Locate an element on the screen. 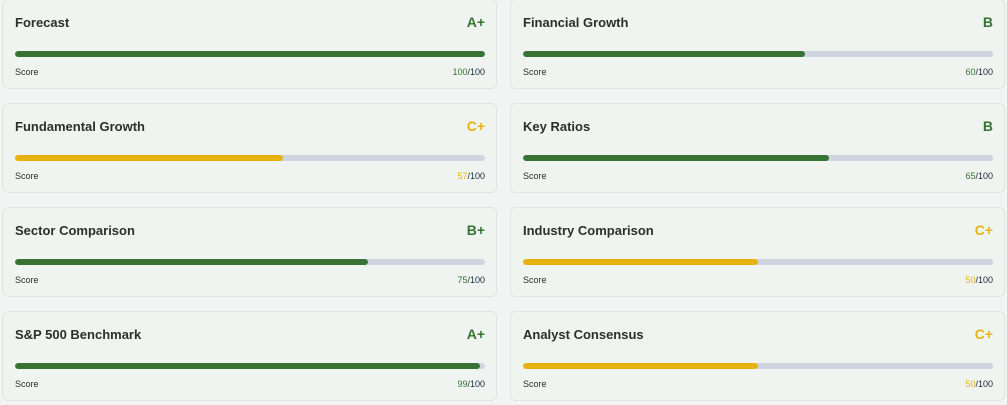 The width and height of the screenshot is (1007, 405). score-card: S&P 500 Benchmark A+ Score 99/100 is located at coordinates (249, 356).